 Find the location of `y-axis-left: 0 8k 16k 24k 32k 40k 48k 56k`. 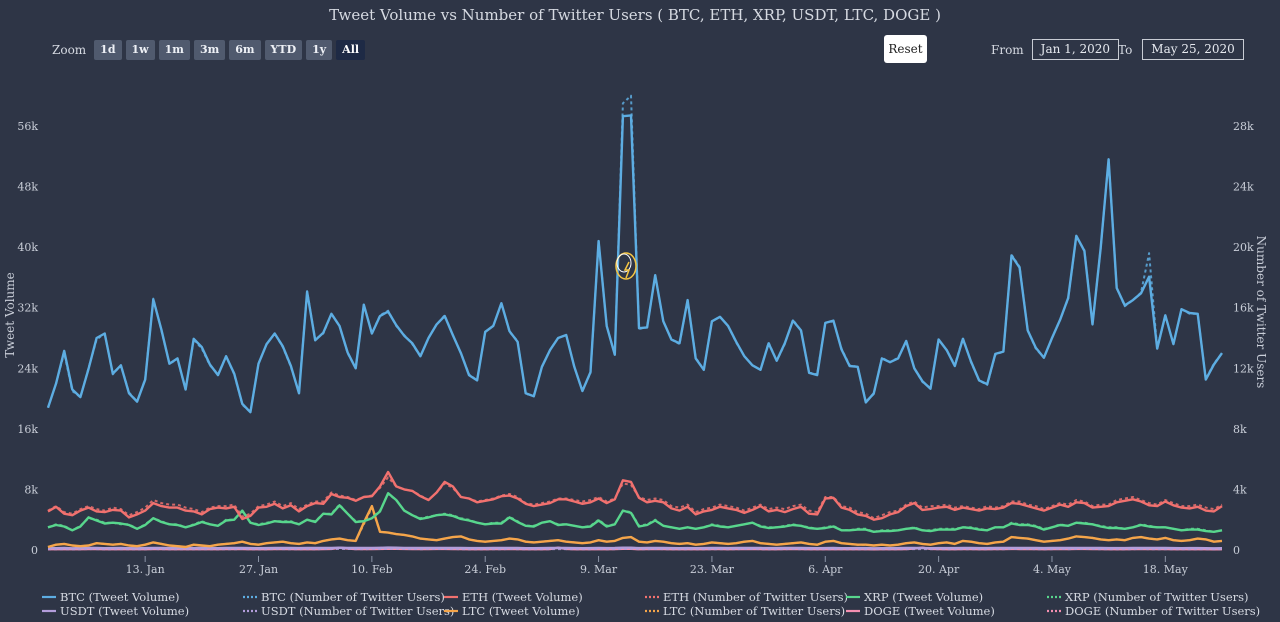

y-axis-left: 0 8k 16k 24k 32k 40k 48k 56k is located at coordinates (27, 338).